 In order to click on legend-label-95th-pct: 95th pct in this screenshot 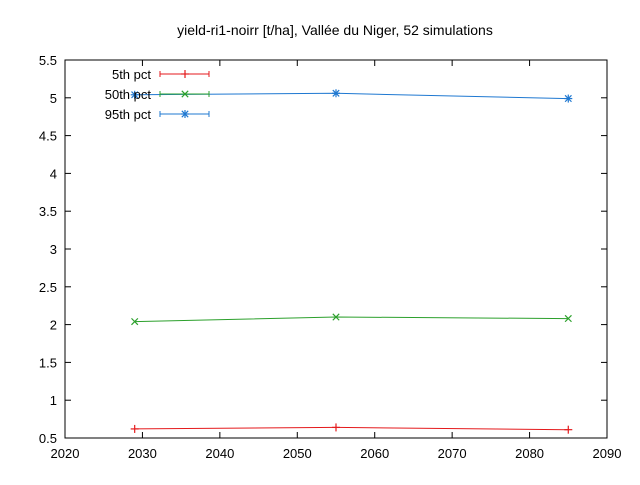, I will do `click(128, 114)`.